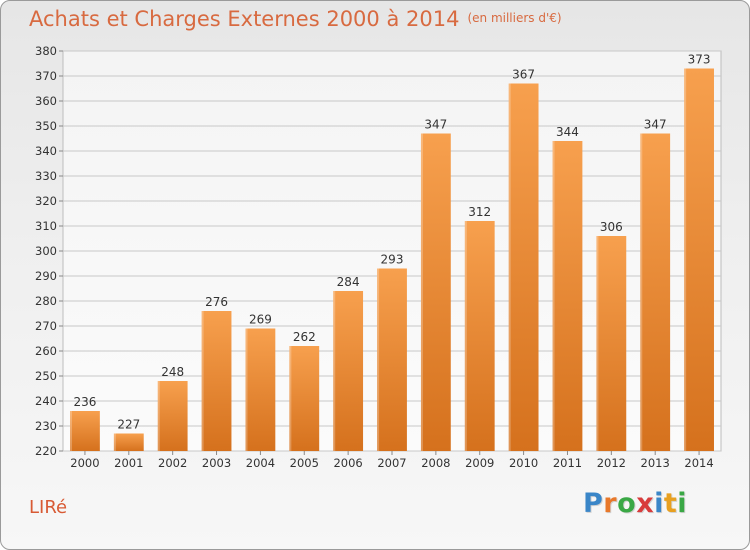  I want to click on x-tick-label-2008: 2008, so click(435, 463).